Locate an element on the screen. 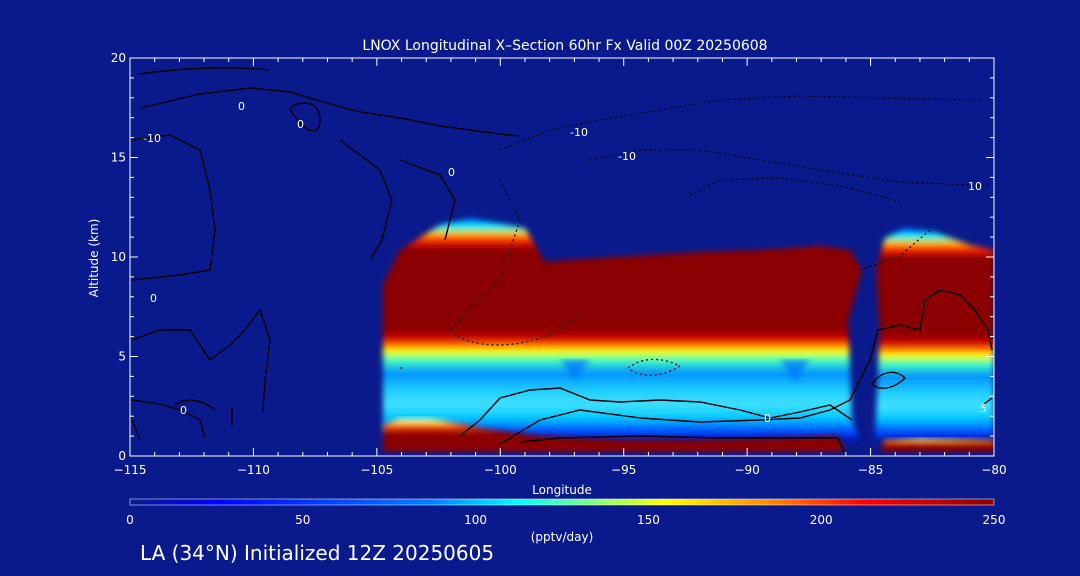 Image resolution: width=1080 pixels, height=576 pixels. x-tick-label: −85 is located at coordinates (870, 470).